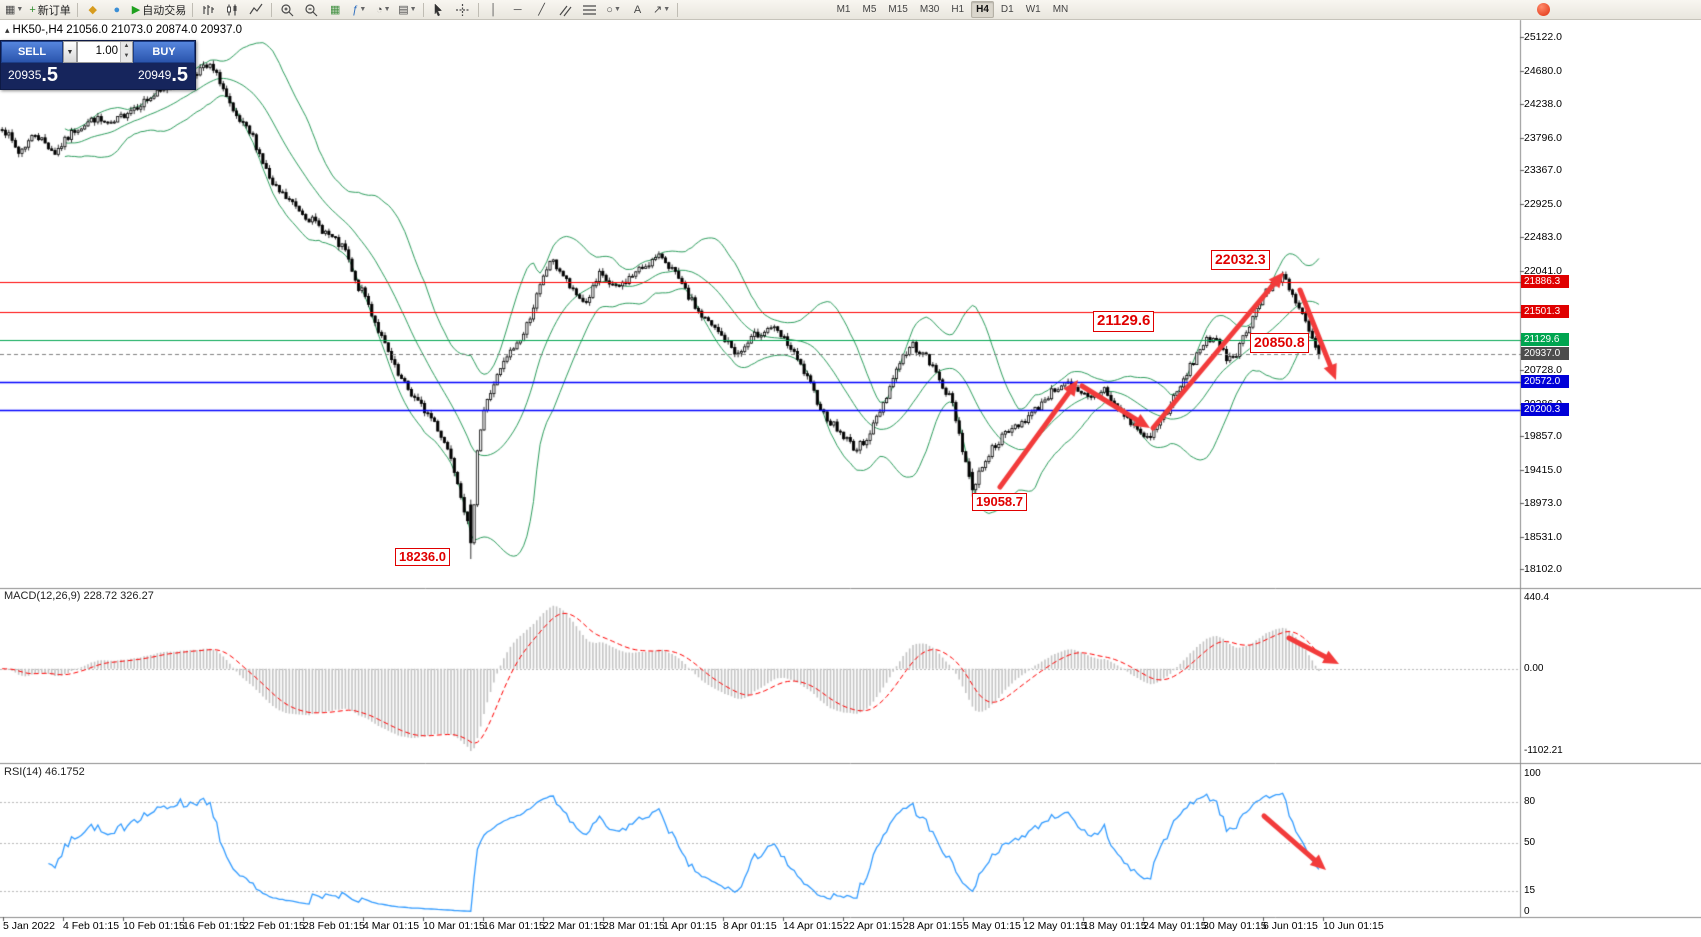 The height and width of the screenshot is (937, 1701). Describe the element at coordinates (1530, 891) in the screenshot. I see `rsi-axis-label: 15` at that location.